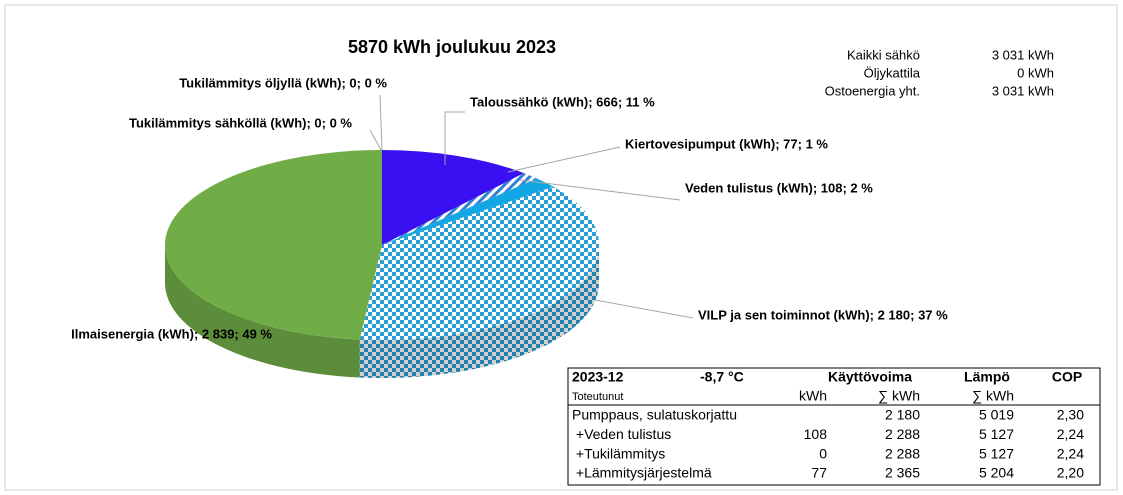  I want to click on table-header: COP, so click(1067, 377).